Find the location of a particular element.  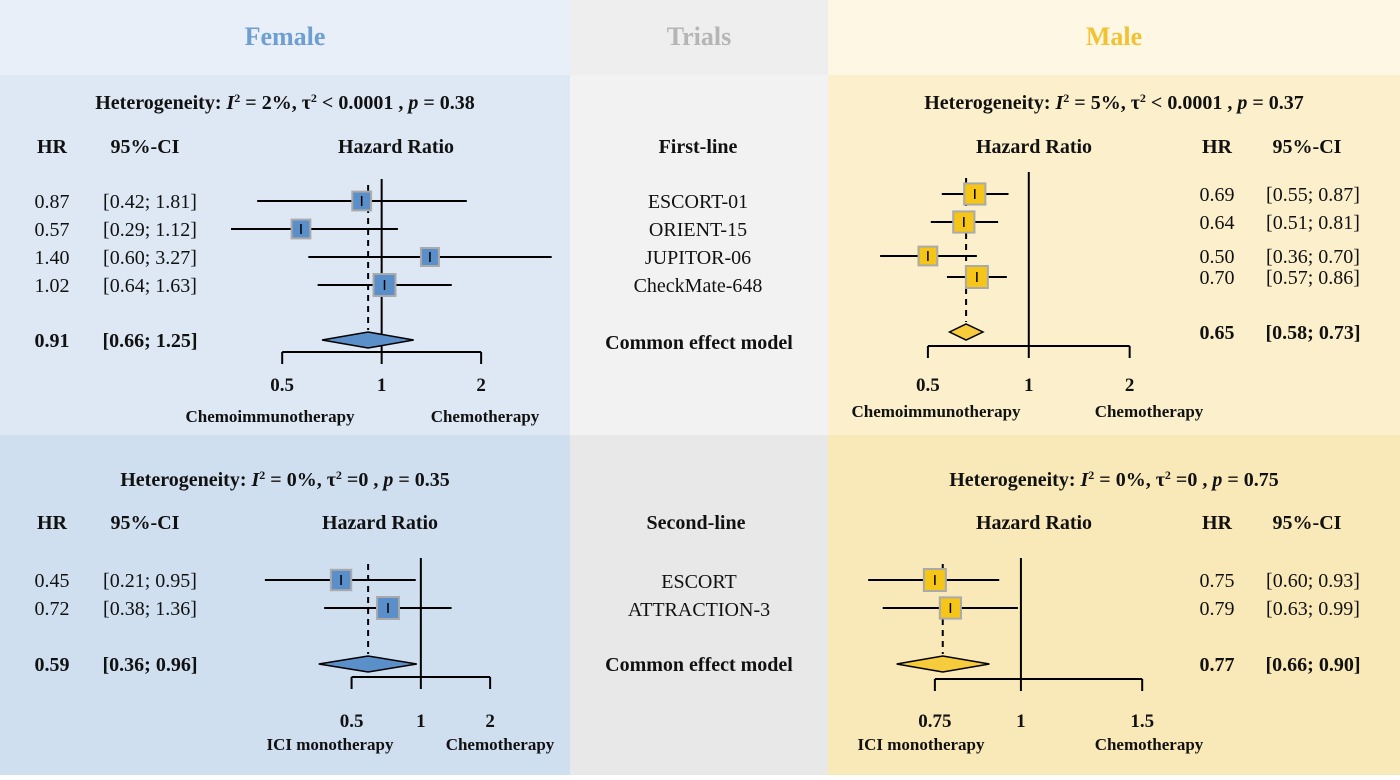

x-axis-tick-label: 1.5 is located at coordinates (1142, 721).